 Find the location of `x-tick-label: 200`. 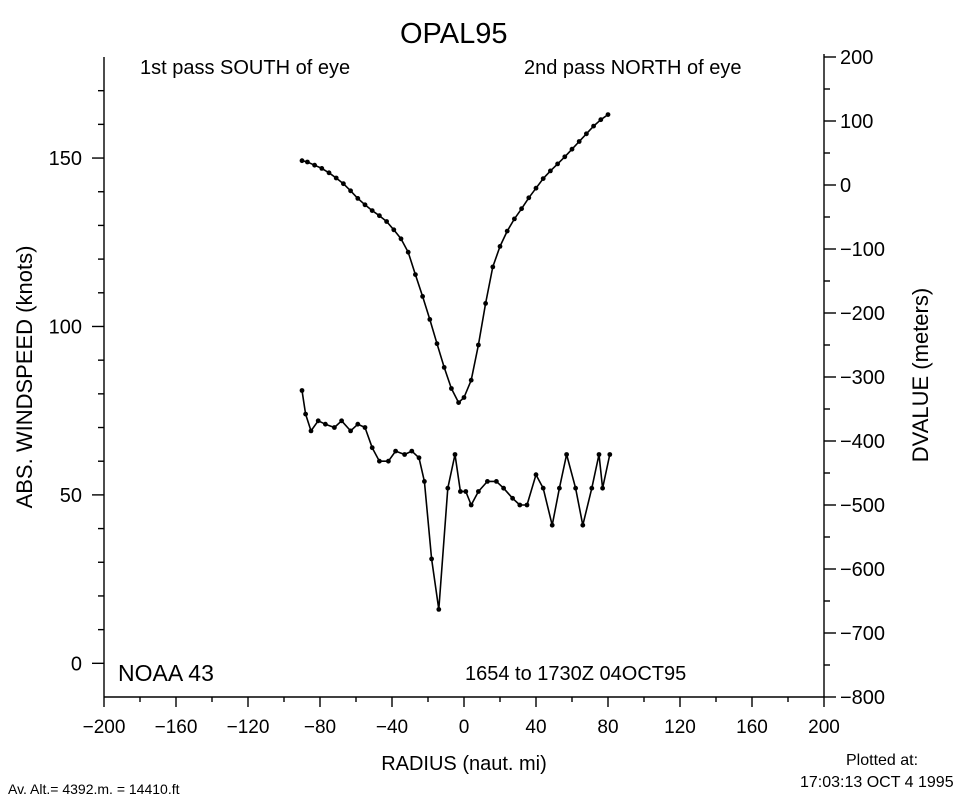

x-tick-label: 200 is located at coordinates (824, 727).